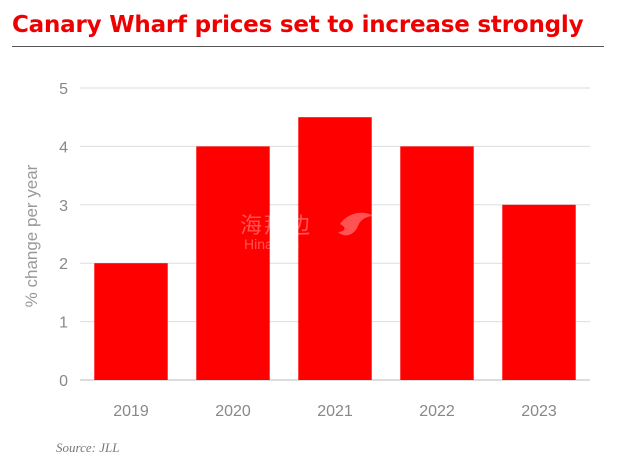 The height and width of the screenshot is (467, 624). I want to click on y-tick-label: 1, so click(63, 323).